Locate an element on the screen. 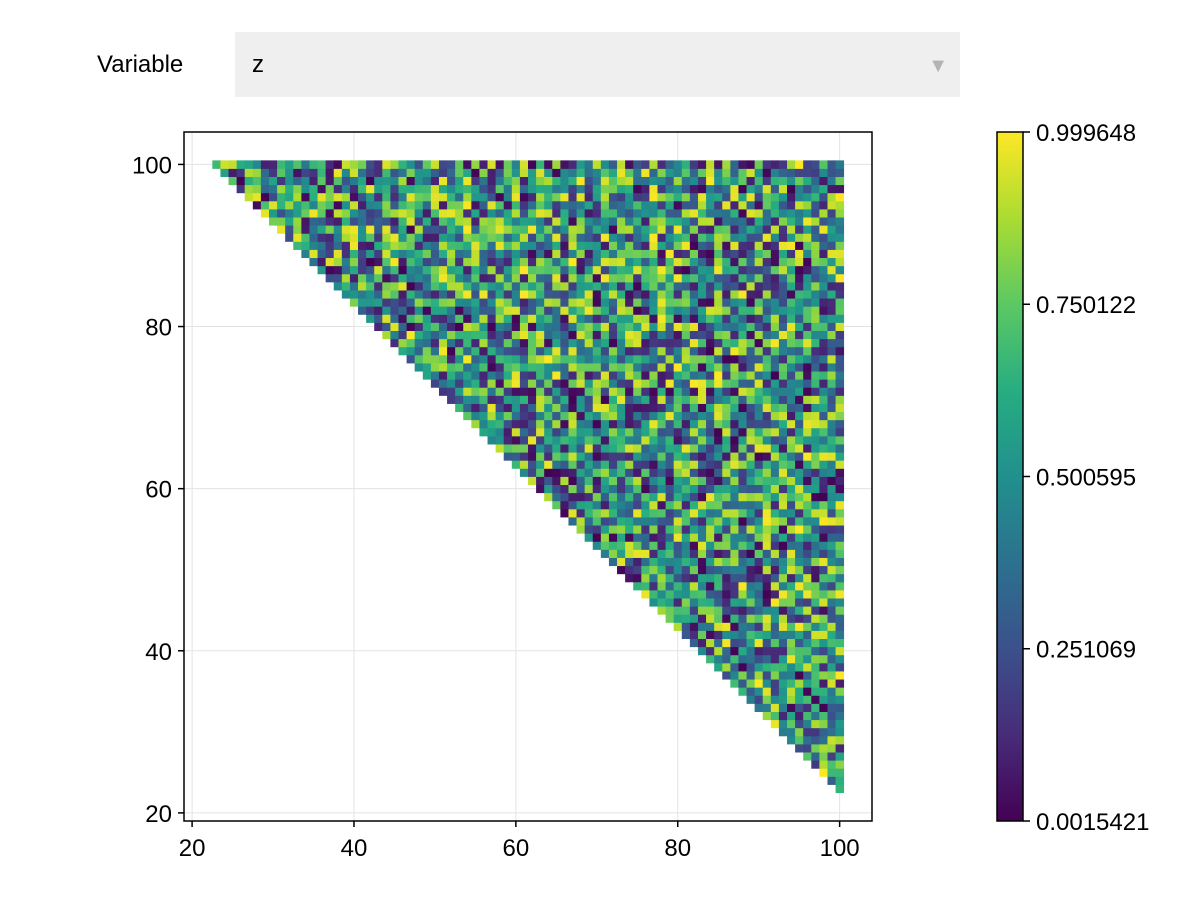 The width and height of the screenshot is (1200, 900). variable-label: Variable is located at coordinates (140, 64).